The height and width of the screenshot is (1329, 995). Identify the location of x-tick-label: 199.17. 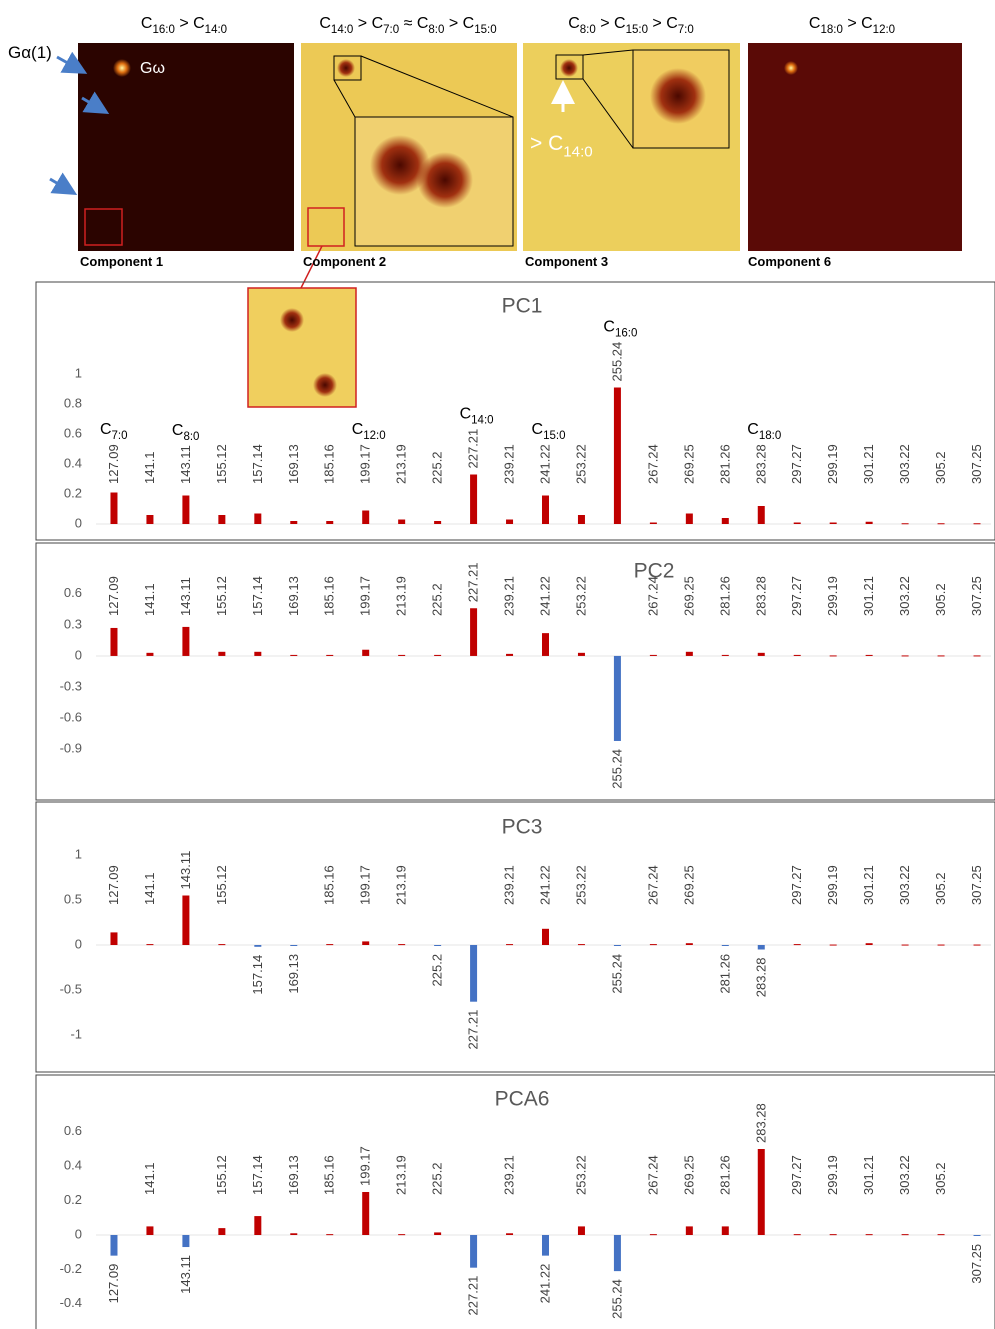
(365, 1166).